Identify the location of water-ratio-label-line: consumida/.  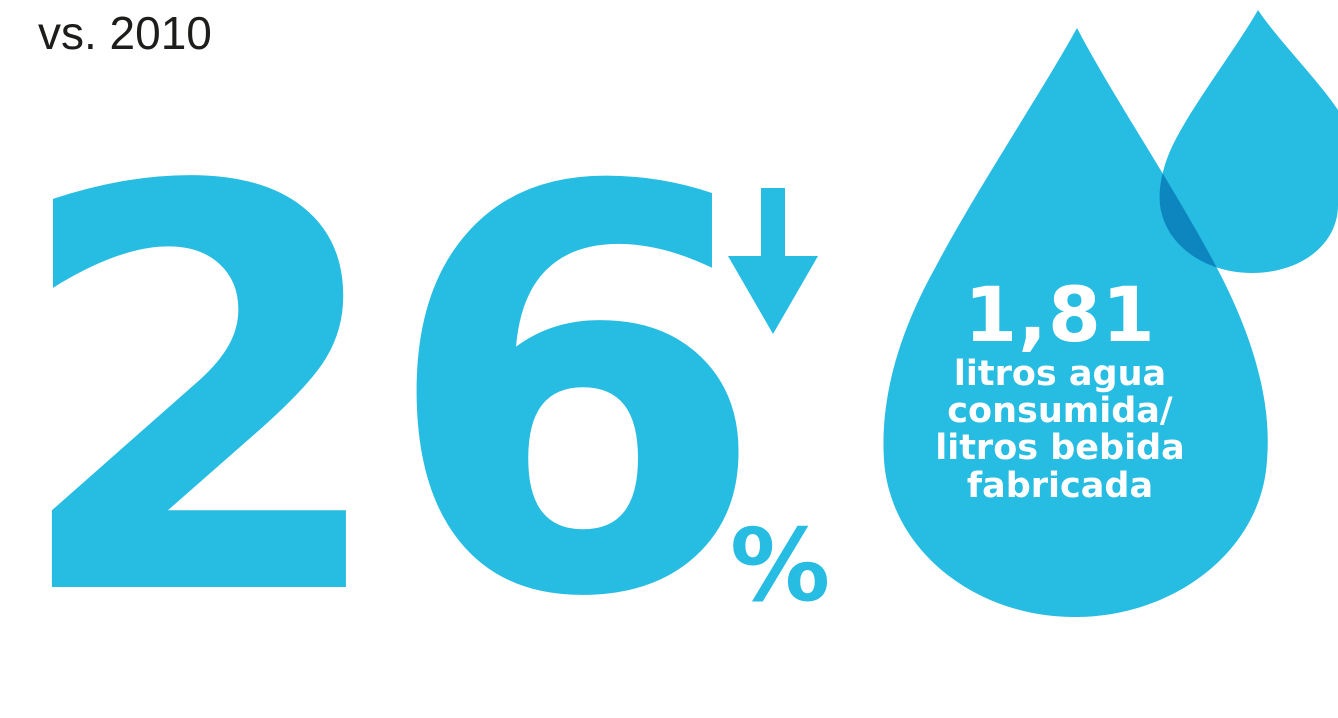
(1060, 410).